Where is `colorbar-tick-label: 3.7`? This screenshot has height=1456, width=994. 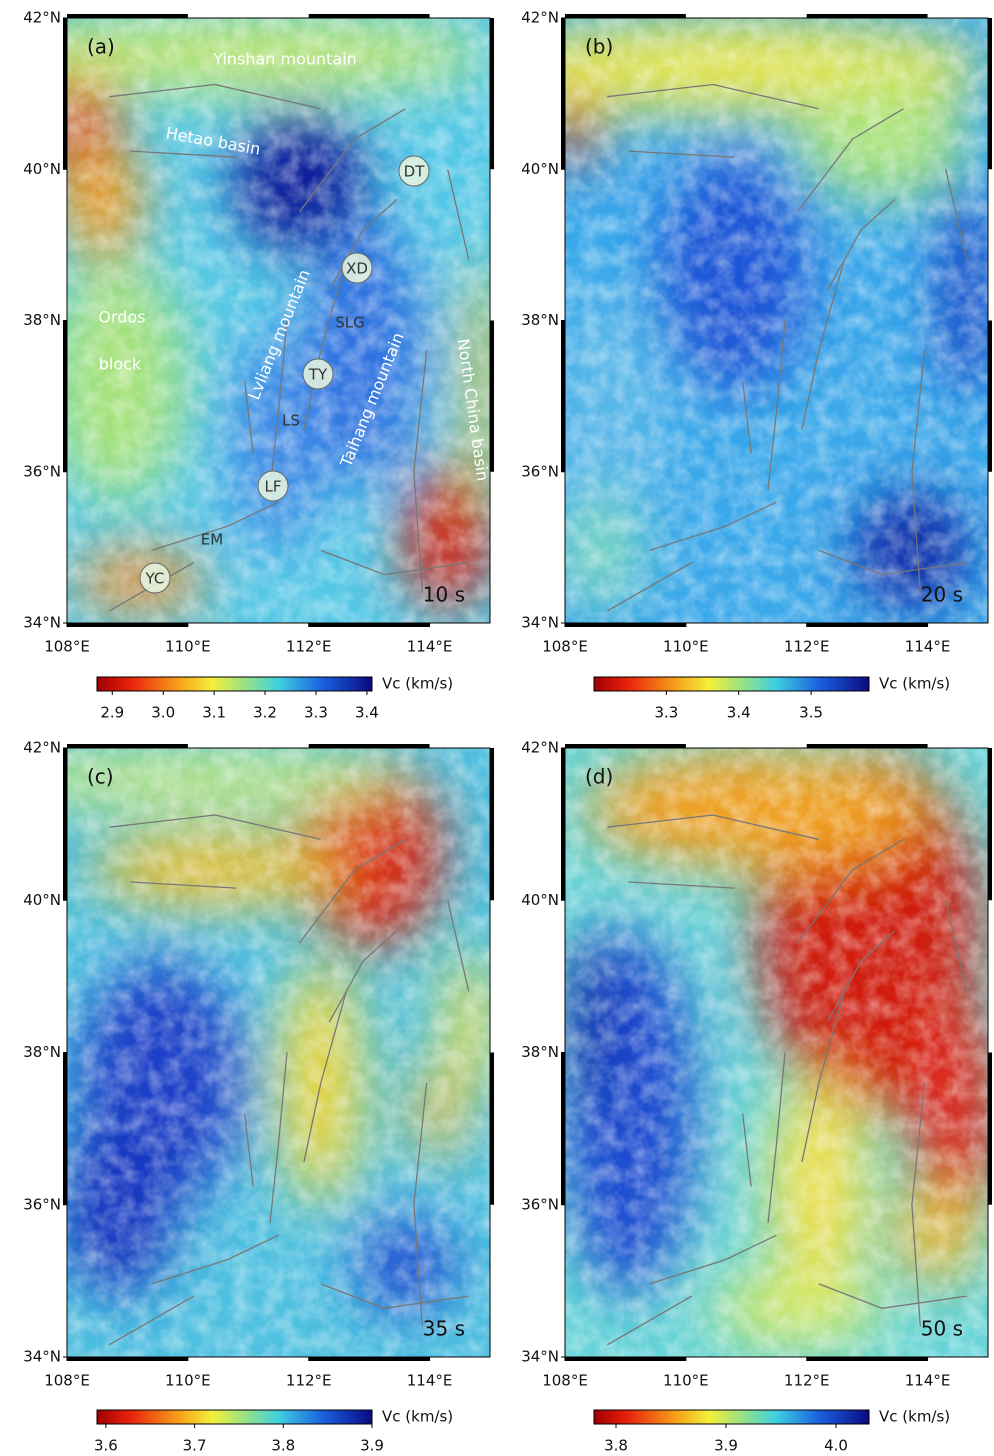 colorbar-tick-label: 3.7 is located at coordinates (195, 1446).